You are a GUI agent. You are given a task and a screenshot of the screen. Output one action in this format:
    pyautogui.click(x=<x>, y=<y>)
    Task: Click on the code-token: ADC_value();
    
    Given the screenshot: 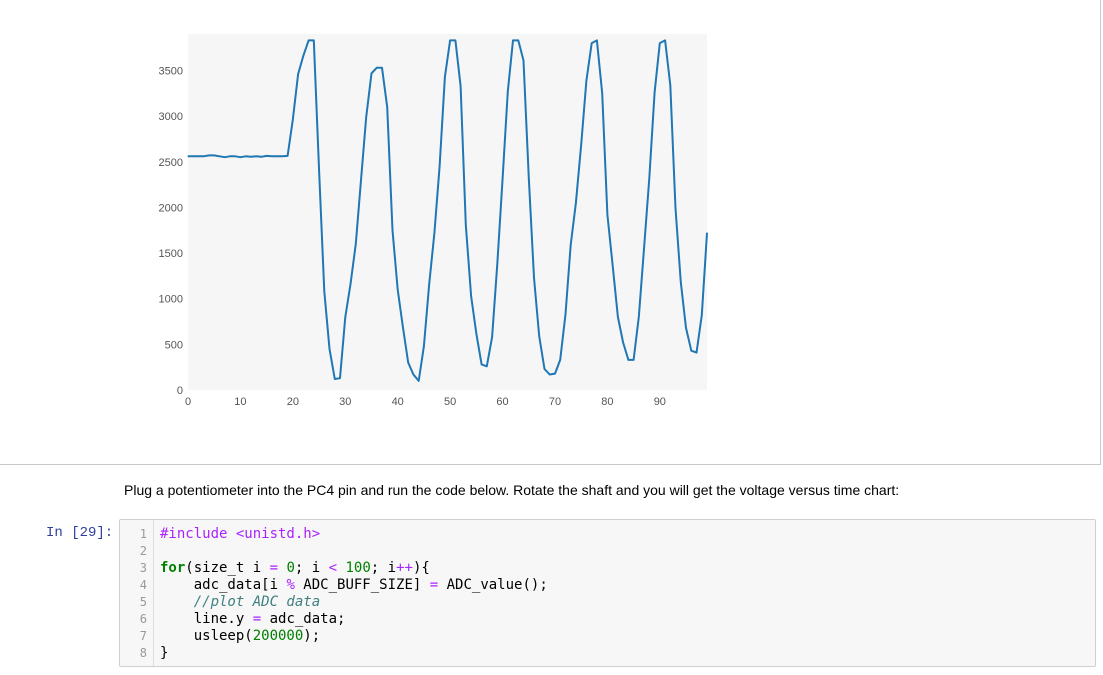 What is the action you would take?
    pyautogui.click(x=493, y=585)
    